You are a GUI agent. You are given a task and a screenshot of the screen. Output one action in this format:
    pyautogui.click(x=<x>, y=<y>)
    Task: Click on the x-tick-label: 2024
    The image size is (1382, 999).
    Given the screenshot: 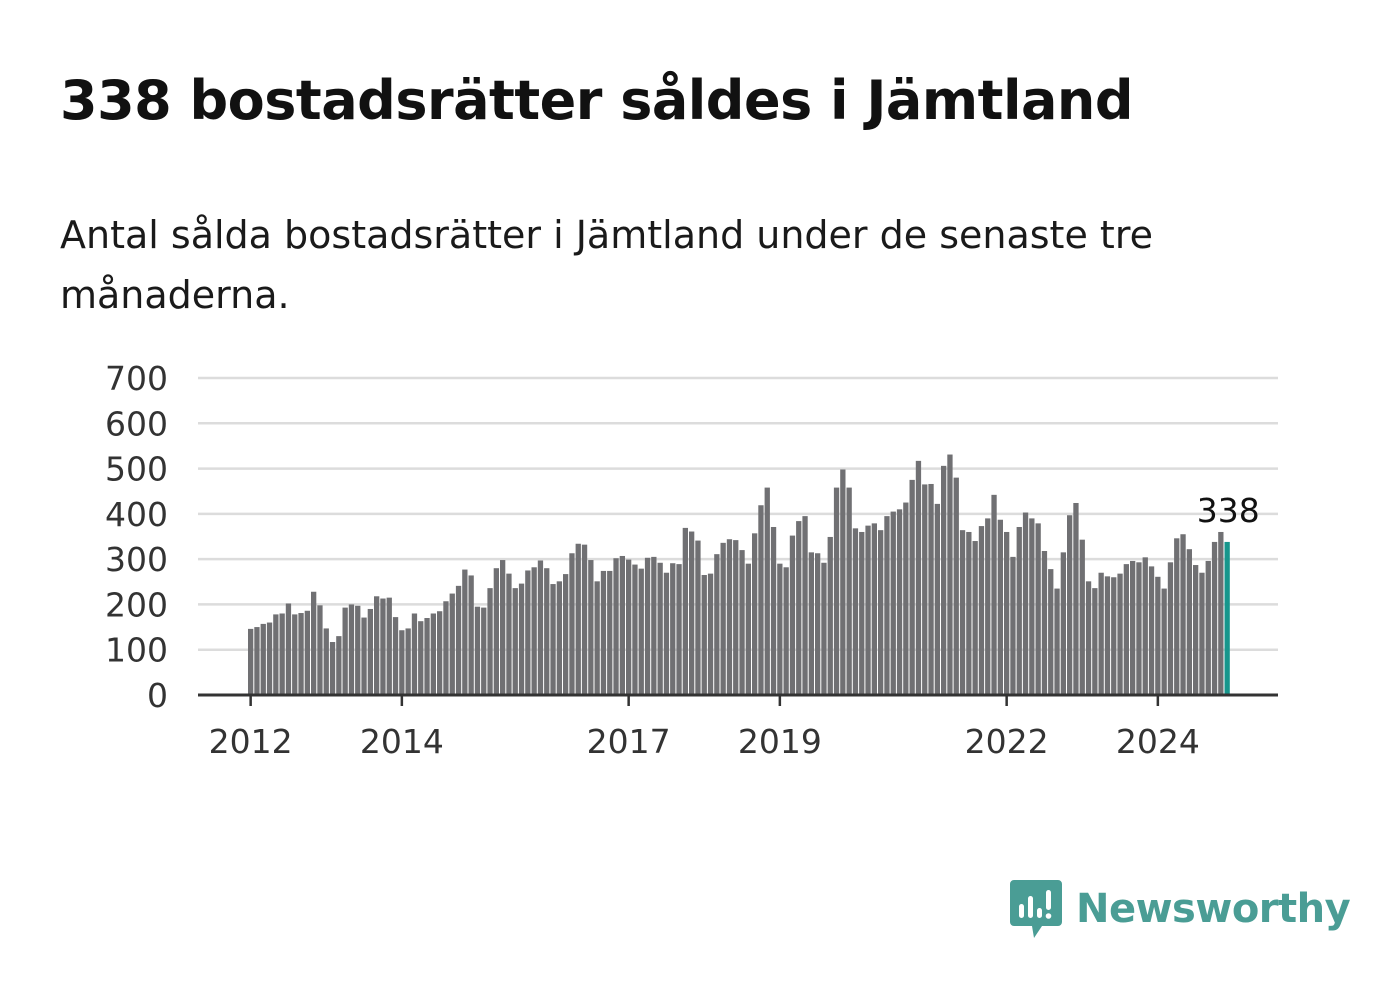 What is the action you would take?
    pyautogui.click(x=1158, y=741)
    